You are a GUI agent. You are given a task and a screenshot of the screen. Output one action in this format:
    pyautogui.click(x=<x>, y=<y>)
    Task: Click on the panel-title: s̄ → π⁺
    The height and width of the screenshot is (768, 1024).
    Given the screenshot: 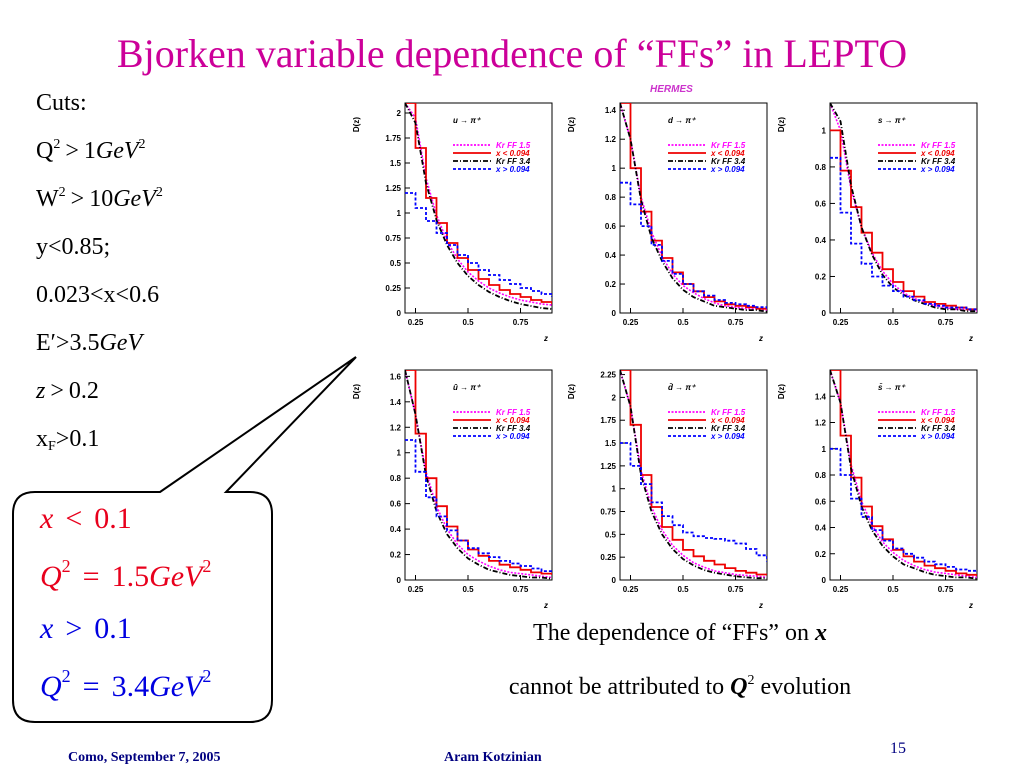 What is the action you would take?
    pyautogui.click(x=892, y=387)
    